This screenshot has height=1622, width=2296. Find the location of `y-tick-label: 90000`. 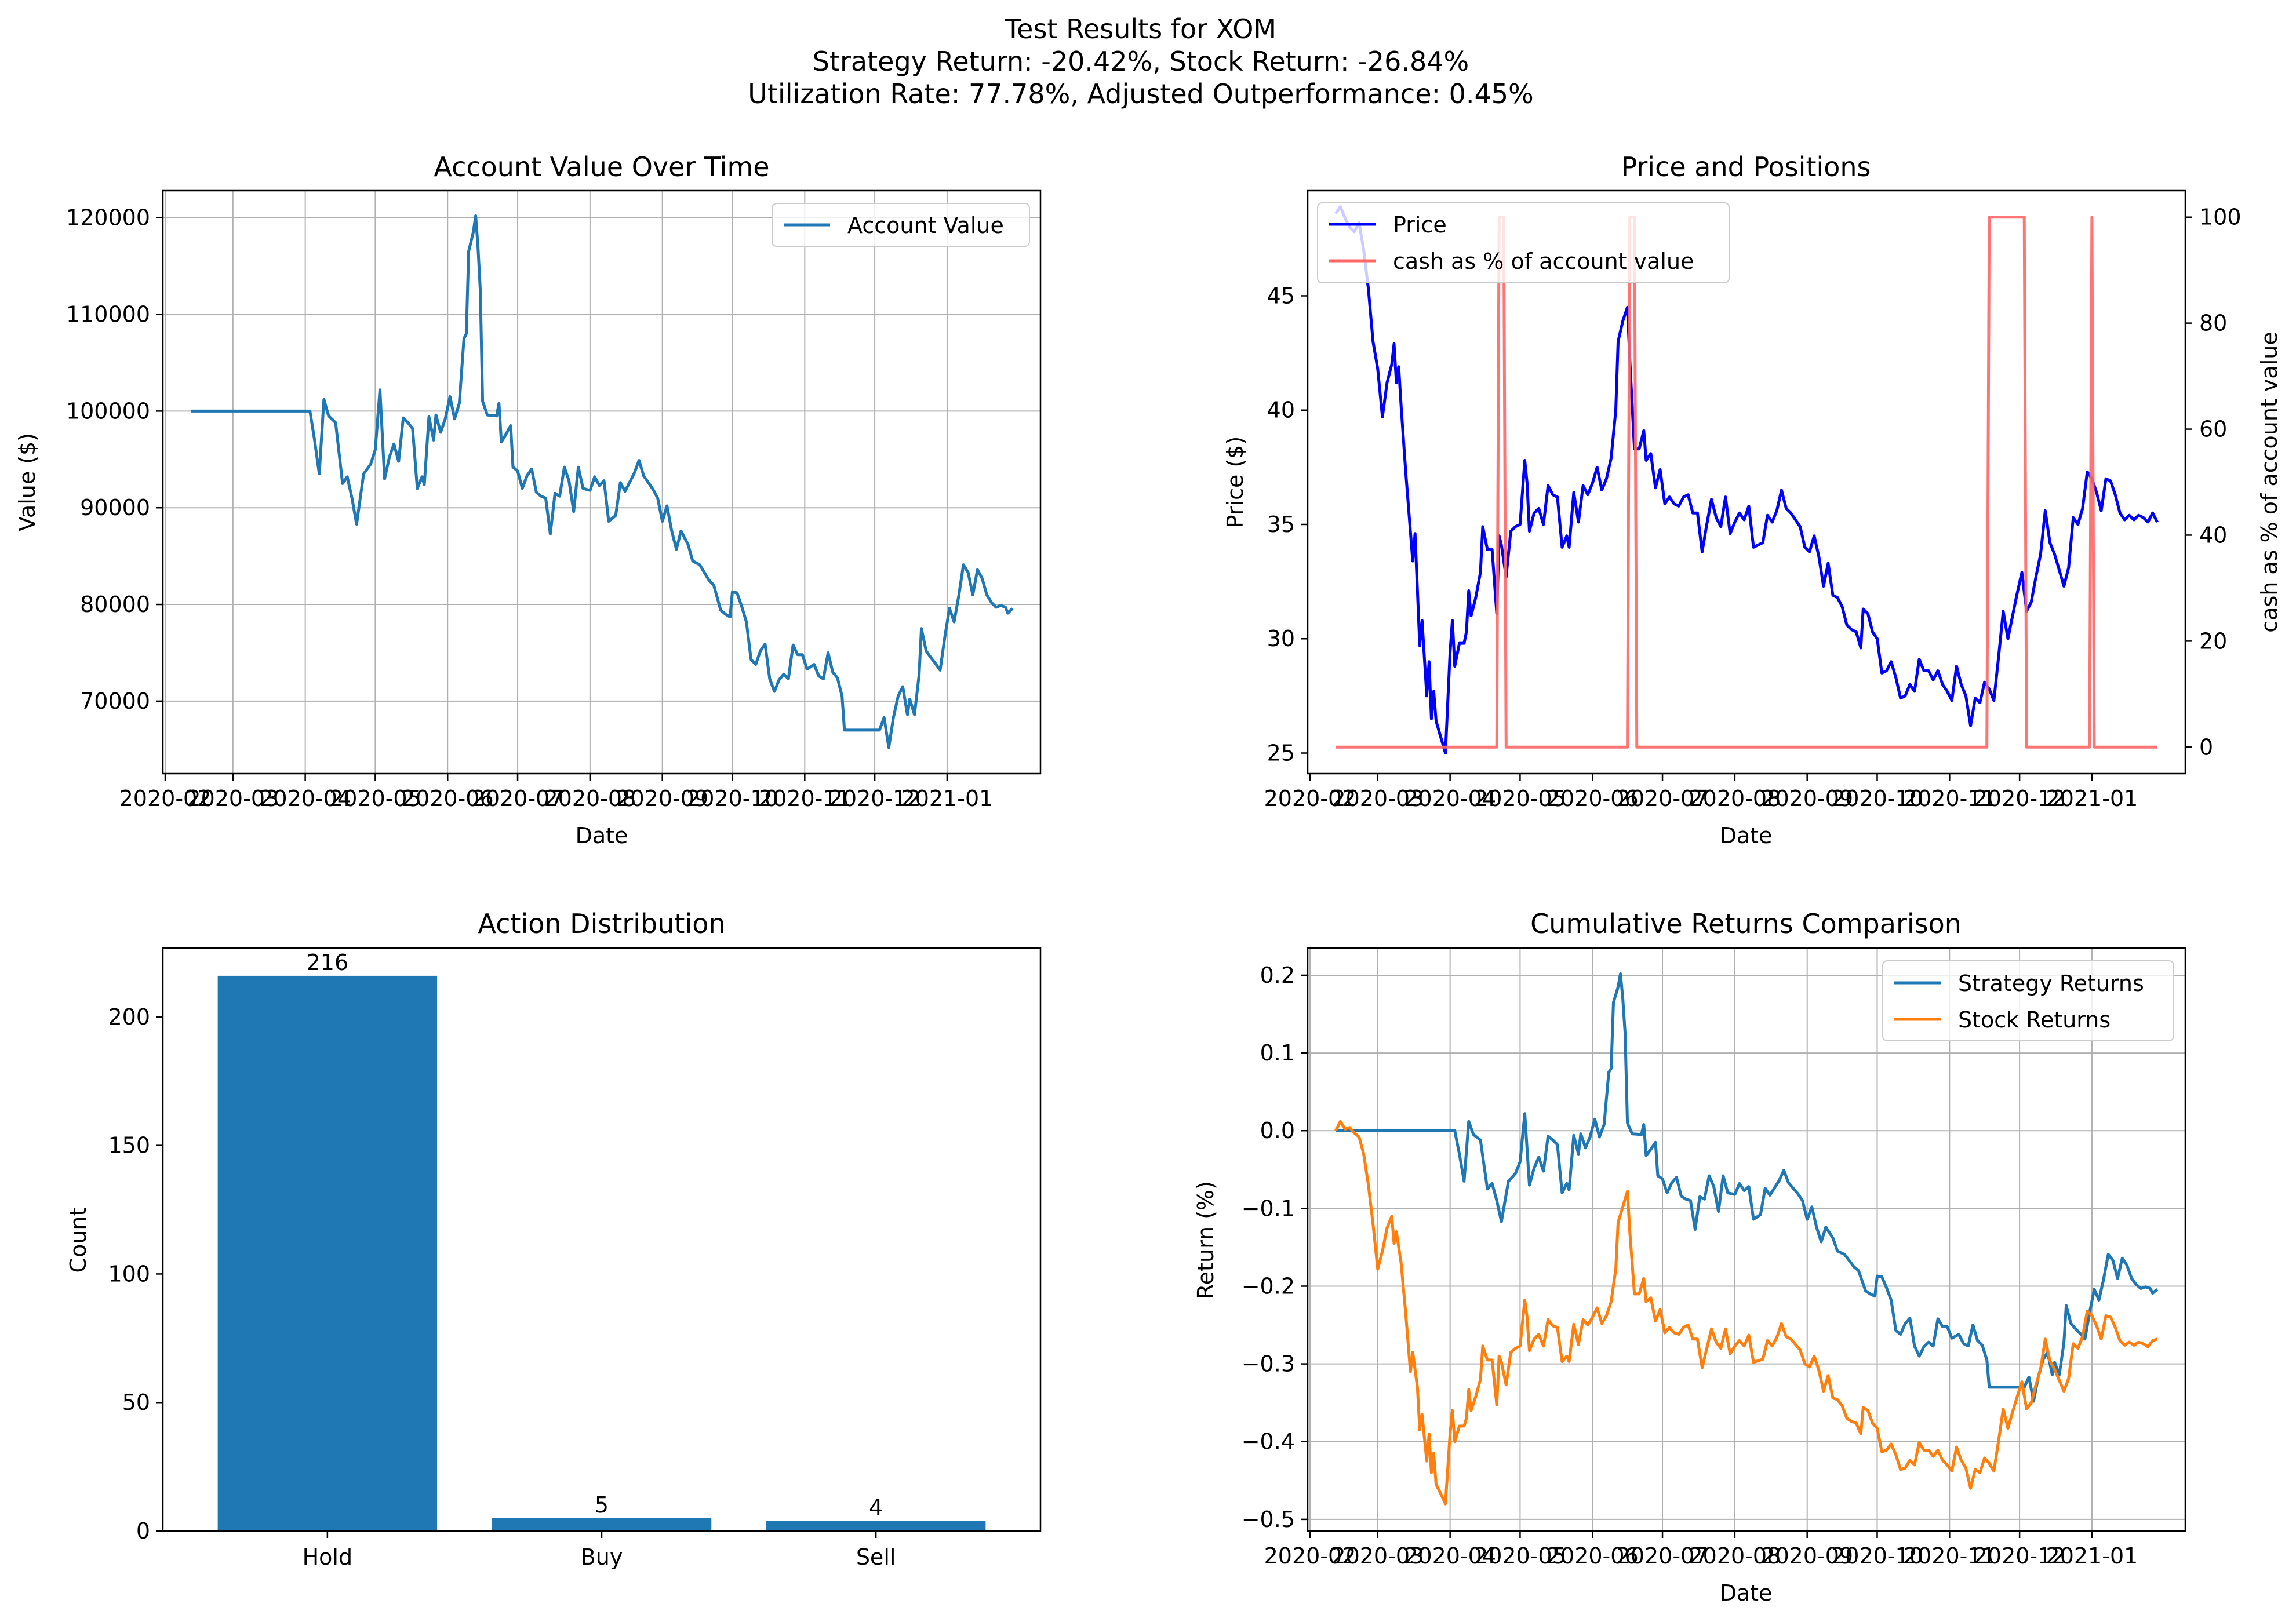

y-tick-label: 90000 is located at coordinates (115, 507).